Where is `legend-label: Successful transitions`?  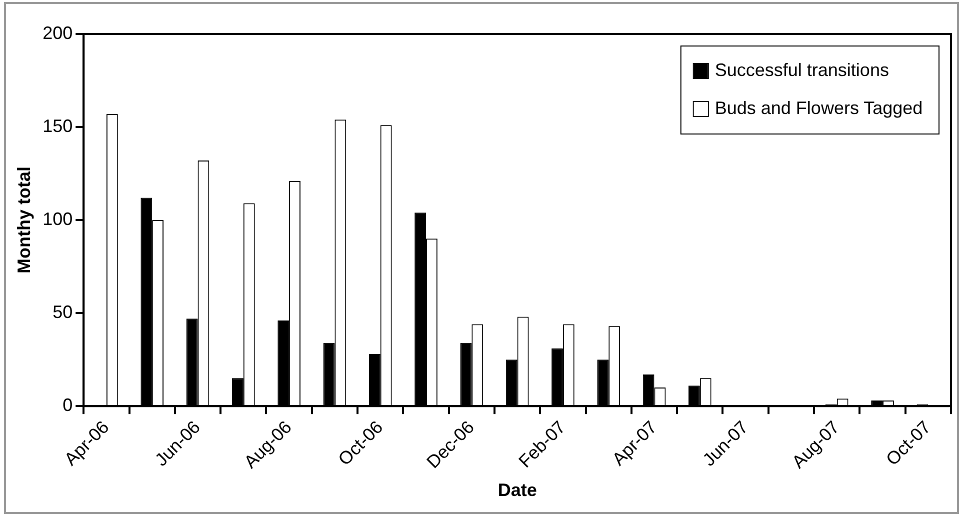 legend-label: Successful transitions is located at coordinates (801, 70).